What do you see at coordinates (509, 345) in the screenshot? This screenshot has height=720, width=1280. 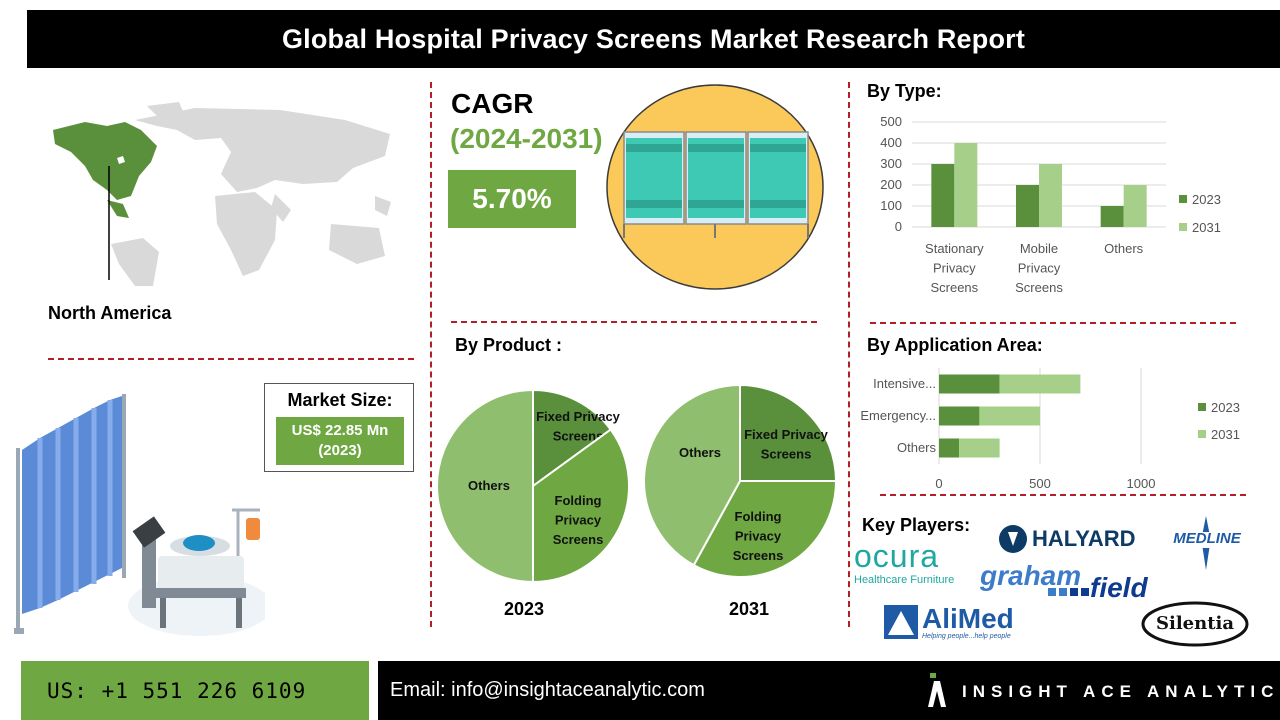 I see `by-product-label: By Product :` at bounding box center [509, 345].